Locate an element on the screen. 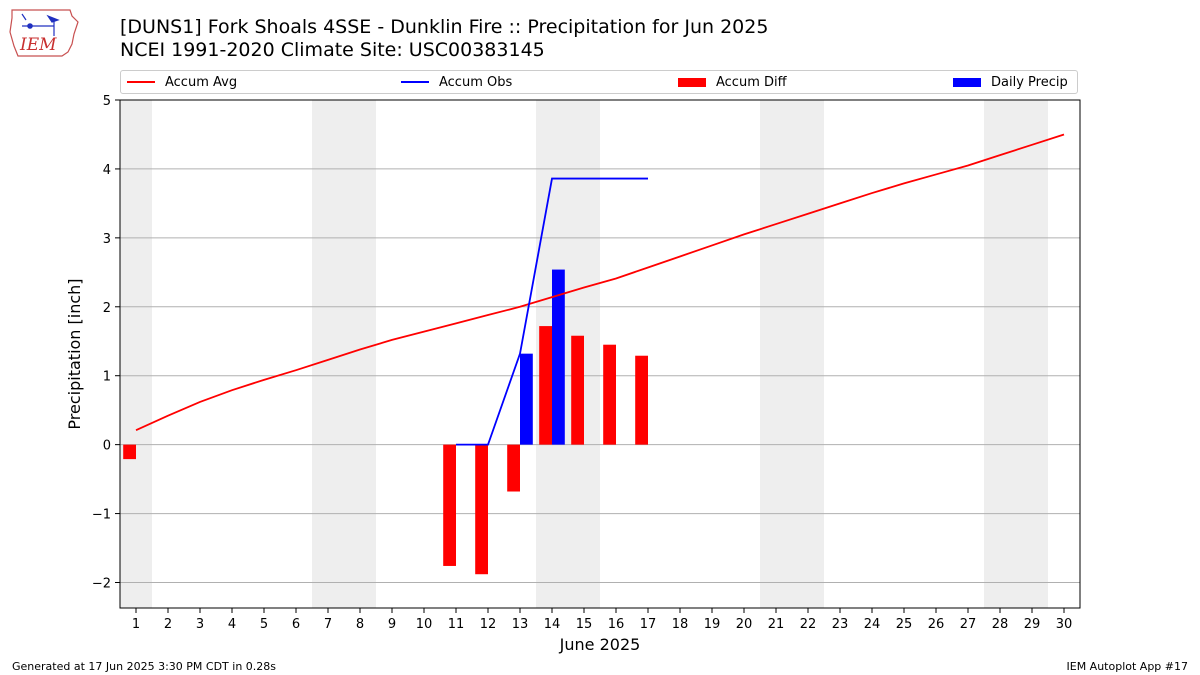  x-tick-label: 11 is located at coordinates (456, 624).